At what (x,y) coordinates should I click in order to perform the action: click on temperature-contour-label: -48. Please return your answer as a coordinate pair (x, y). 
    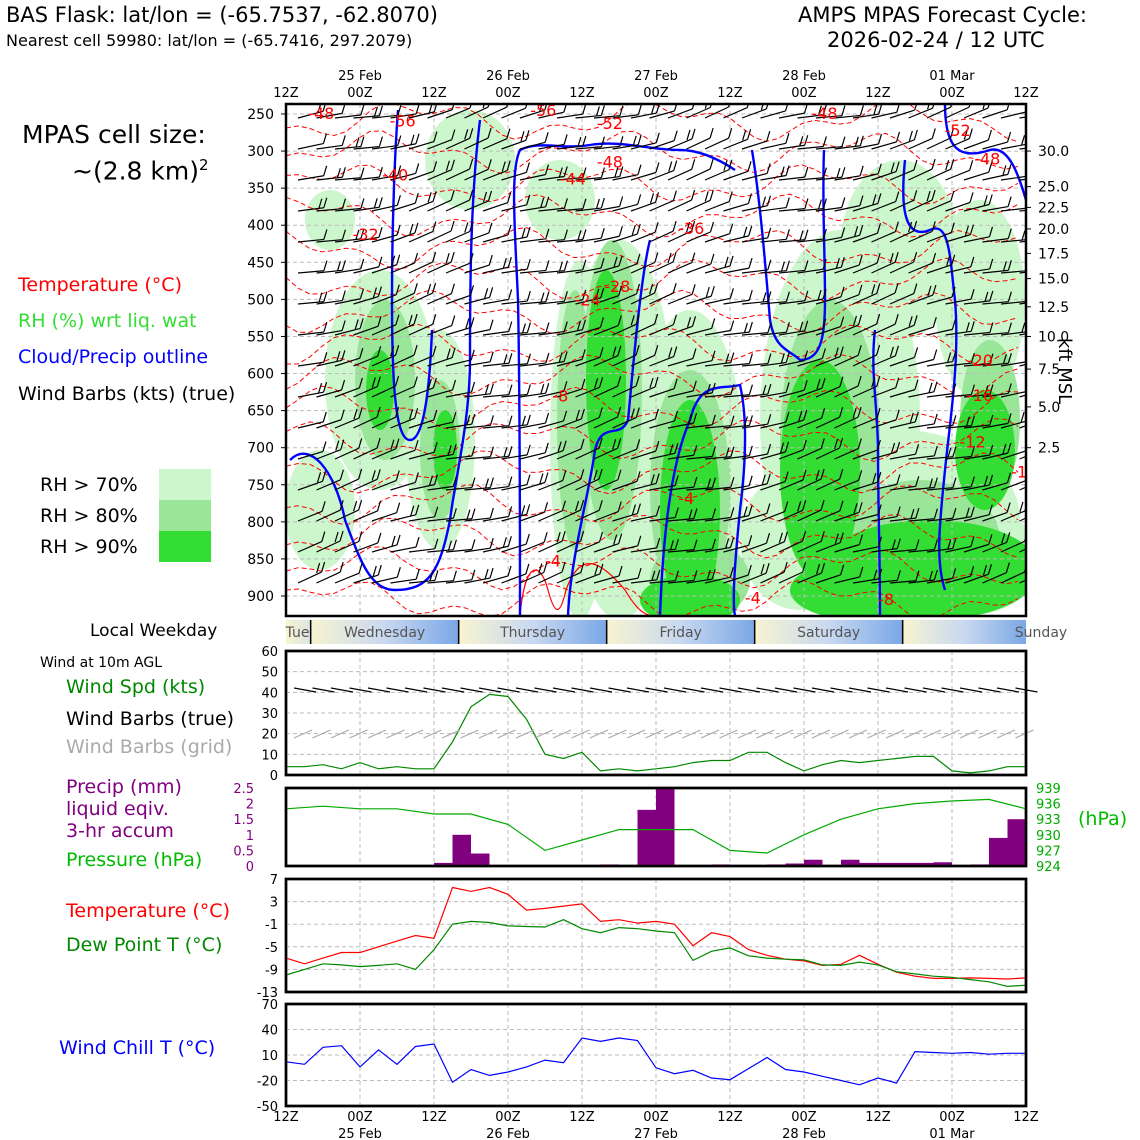
    Looking at the image, I should click on (610, 161).